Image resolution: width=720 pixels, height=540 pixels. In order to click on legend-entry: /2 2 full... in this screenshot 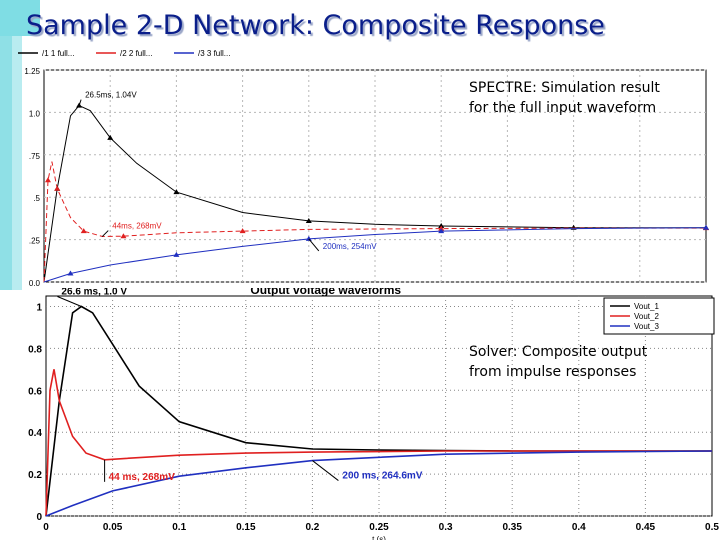, I will do `click(136, 53)`.